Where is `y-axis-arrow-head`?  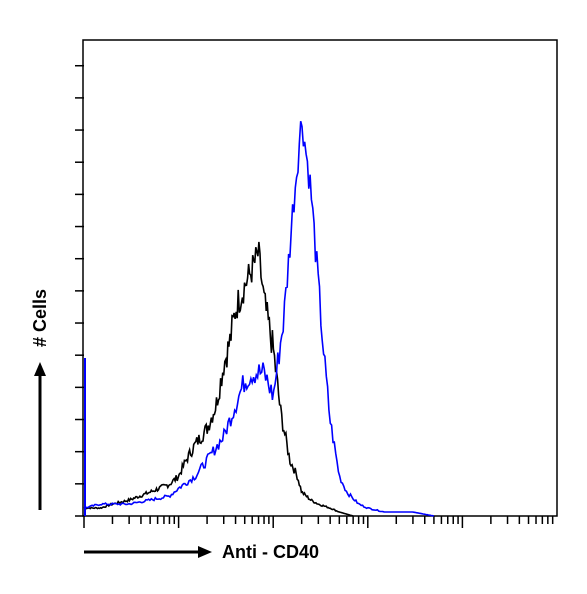 y-axis-arrow-head is located at coordinates (40, 369).